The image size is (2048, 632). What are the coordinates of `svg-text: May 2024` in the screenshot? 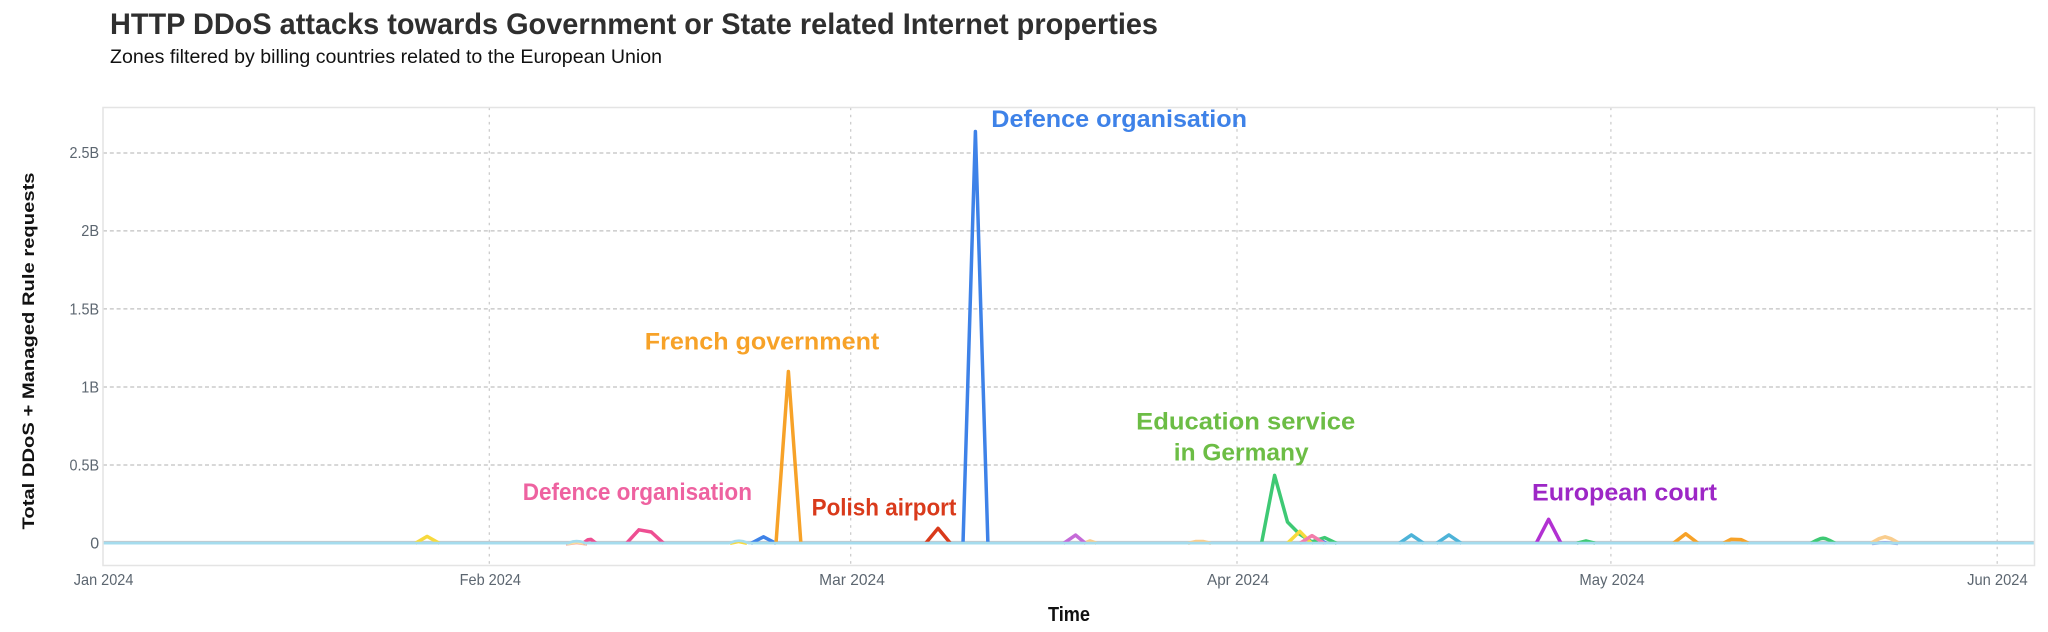 It's located at (1611, 580).